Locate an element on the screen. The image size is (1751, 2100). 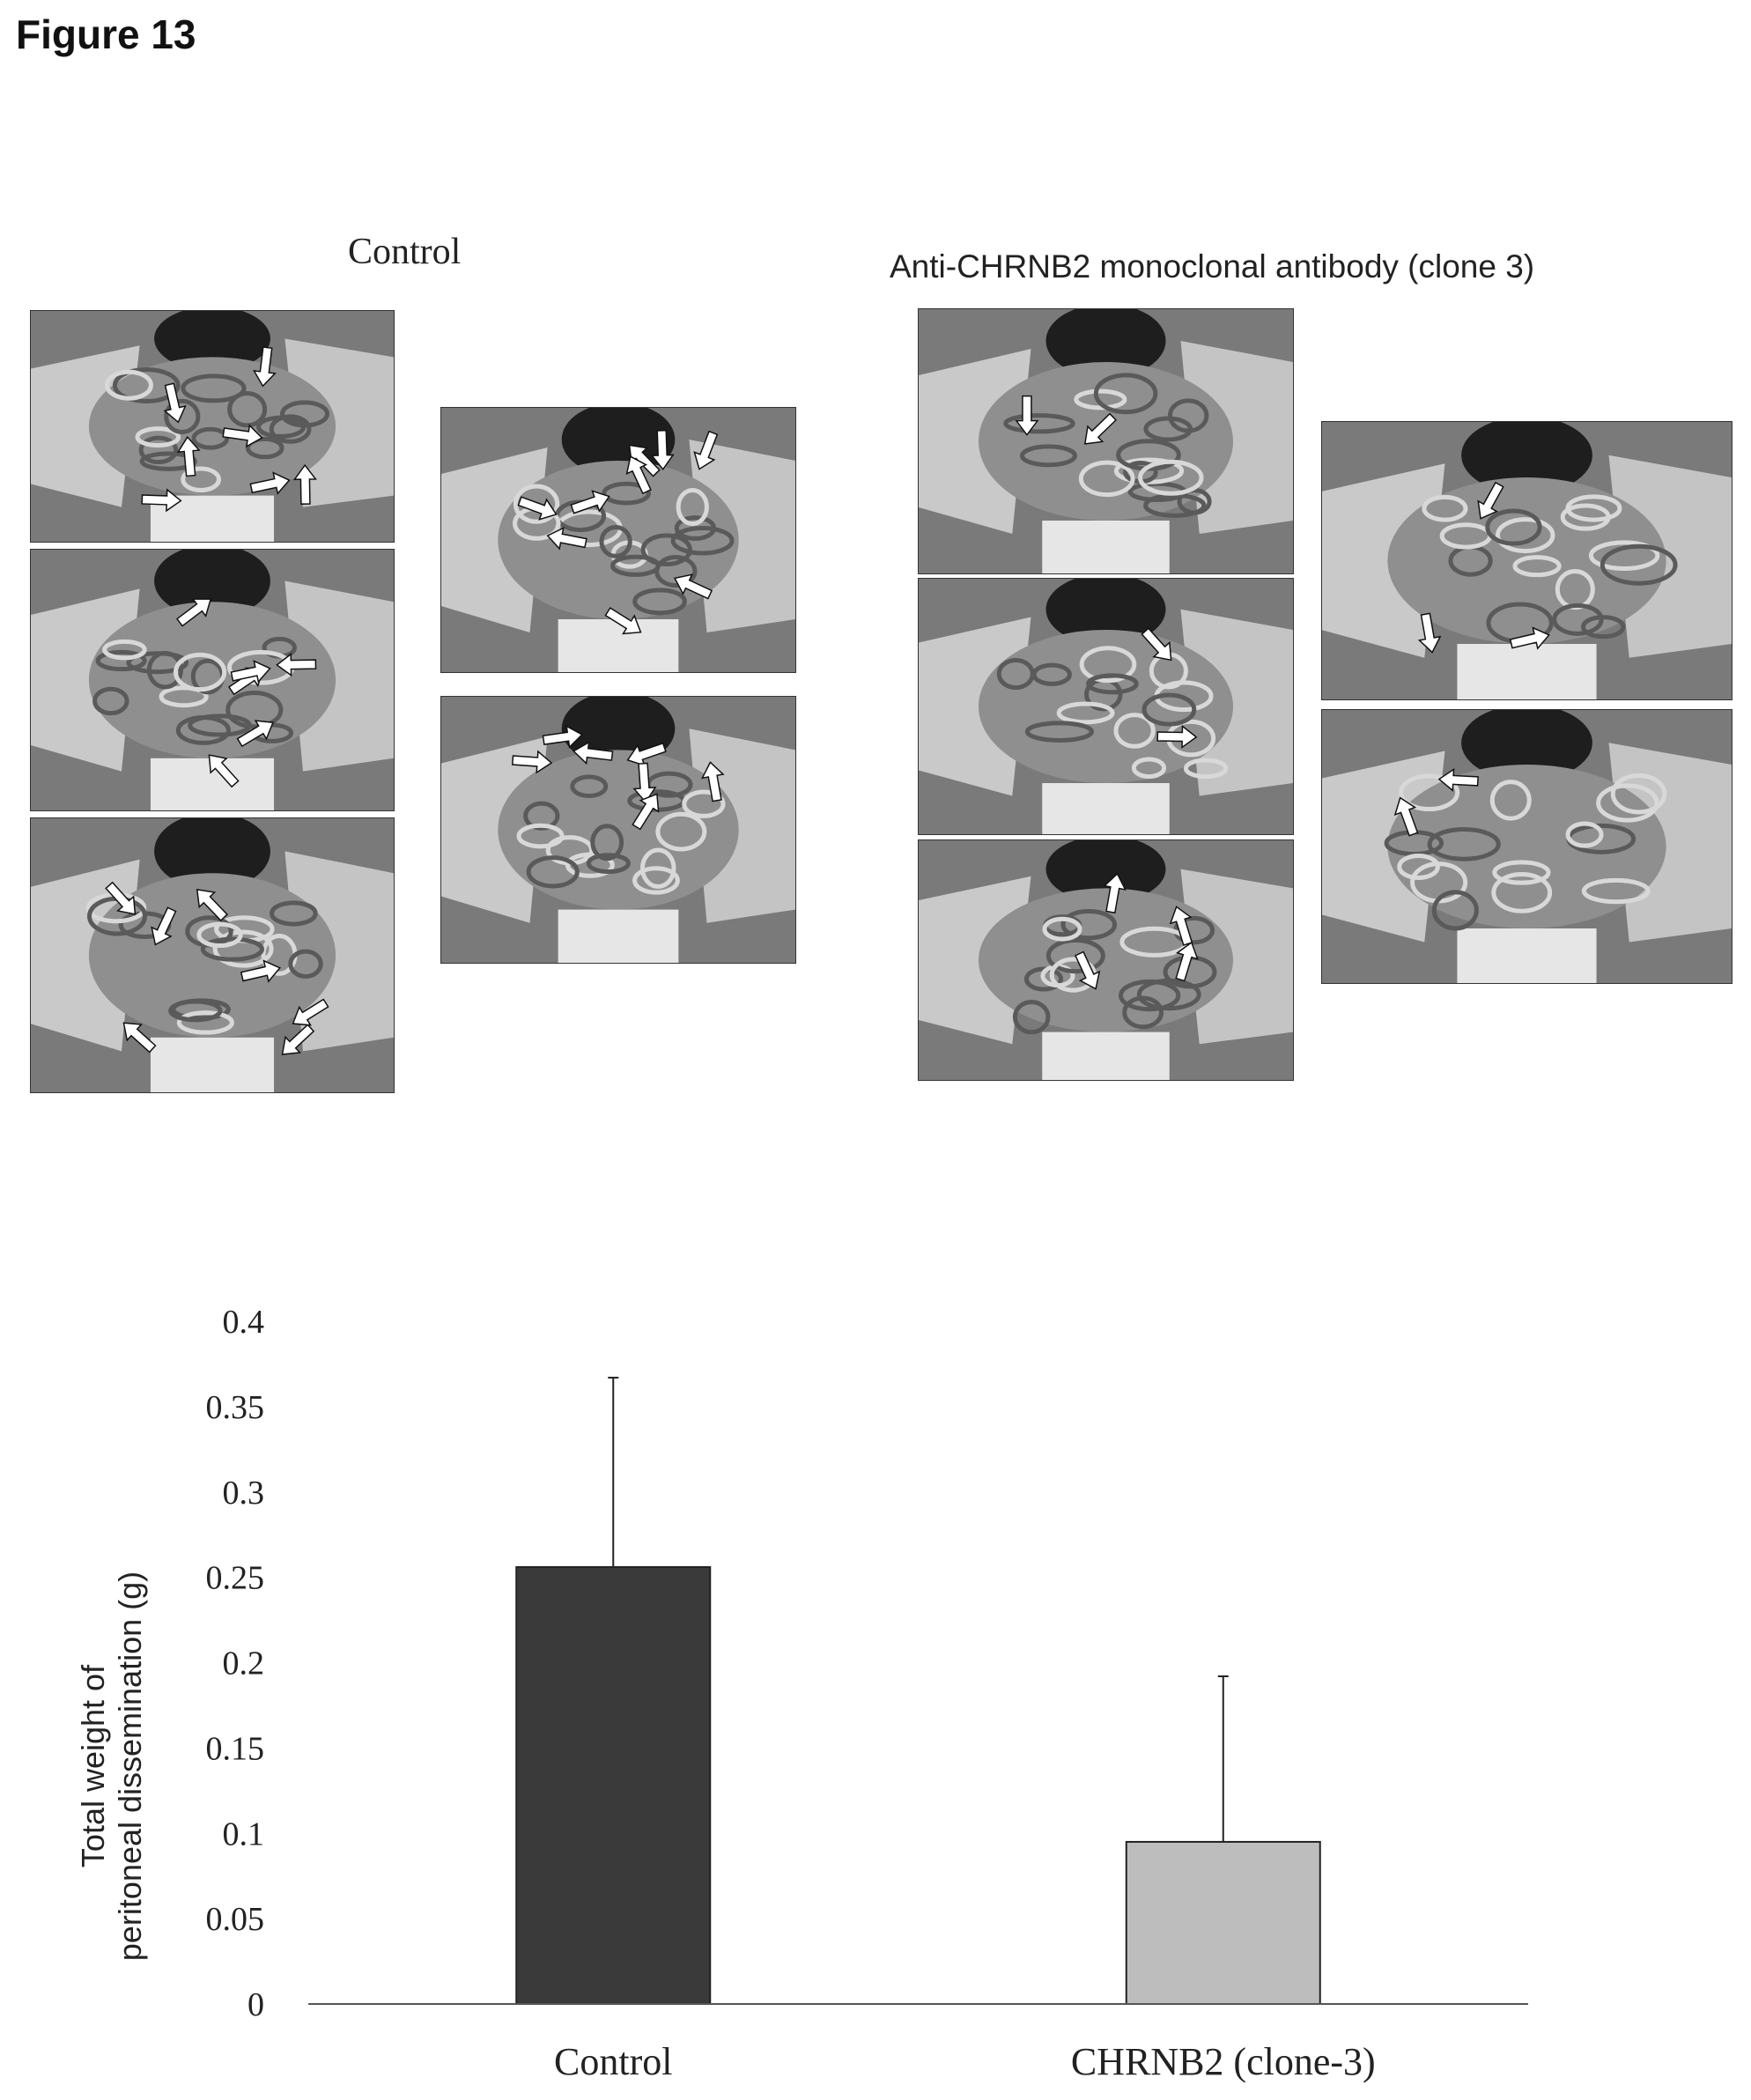
y-tick-label: 0 is located at coordinates (256, 2004).